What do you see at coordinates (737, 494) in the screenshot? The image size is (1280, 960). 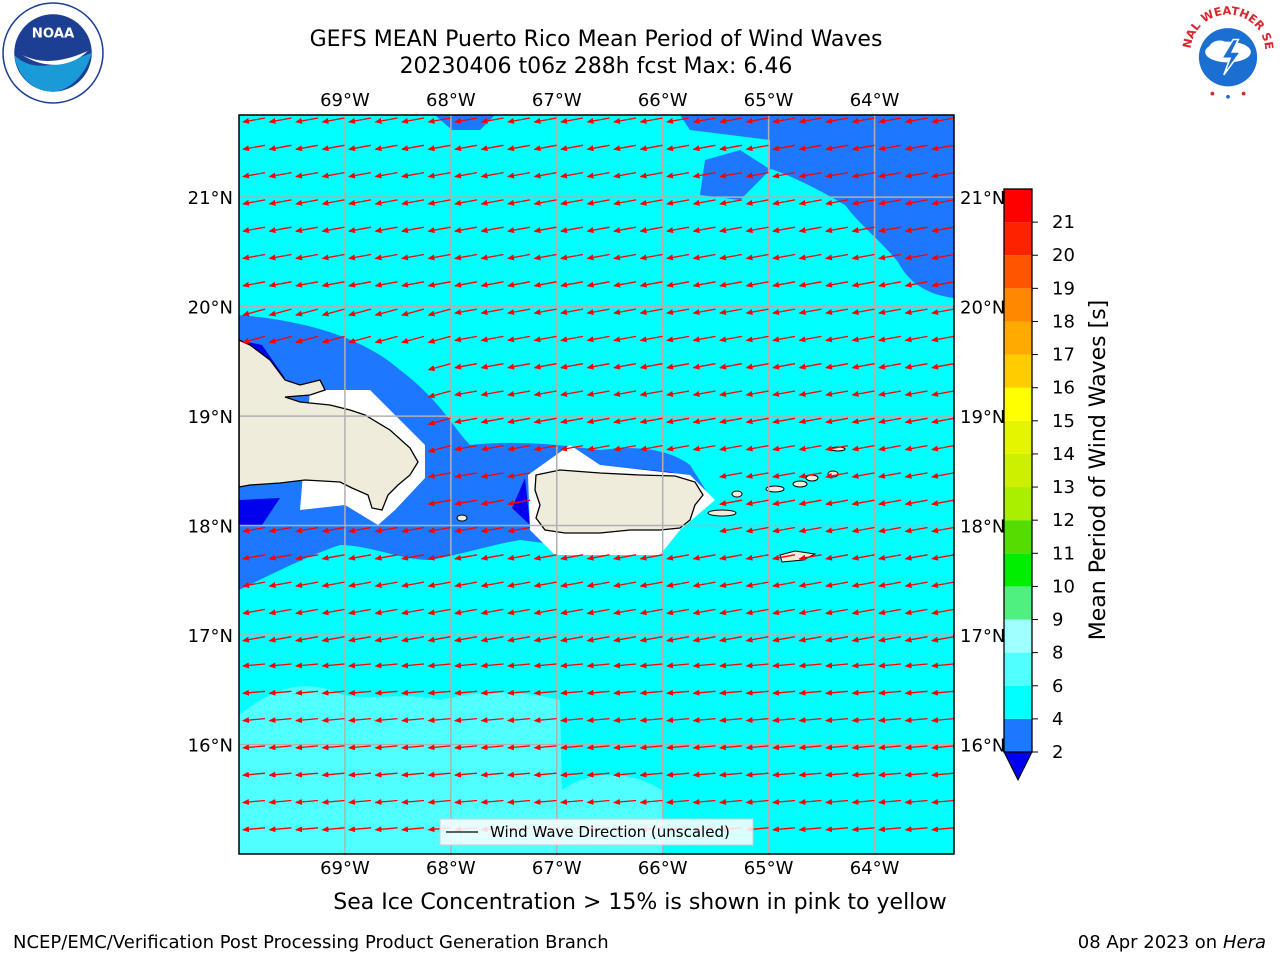 I see `island-culebra` at bounding box center [737, 494].